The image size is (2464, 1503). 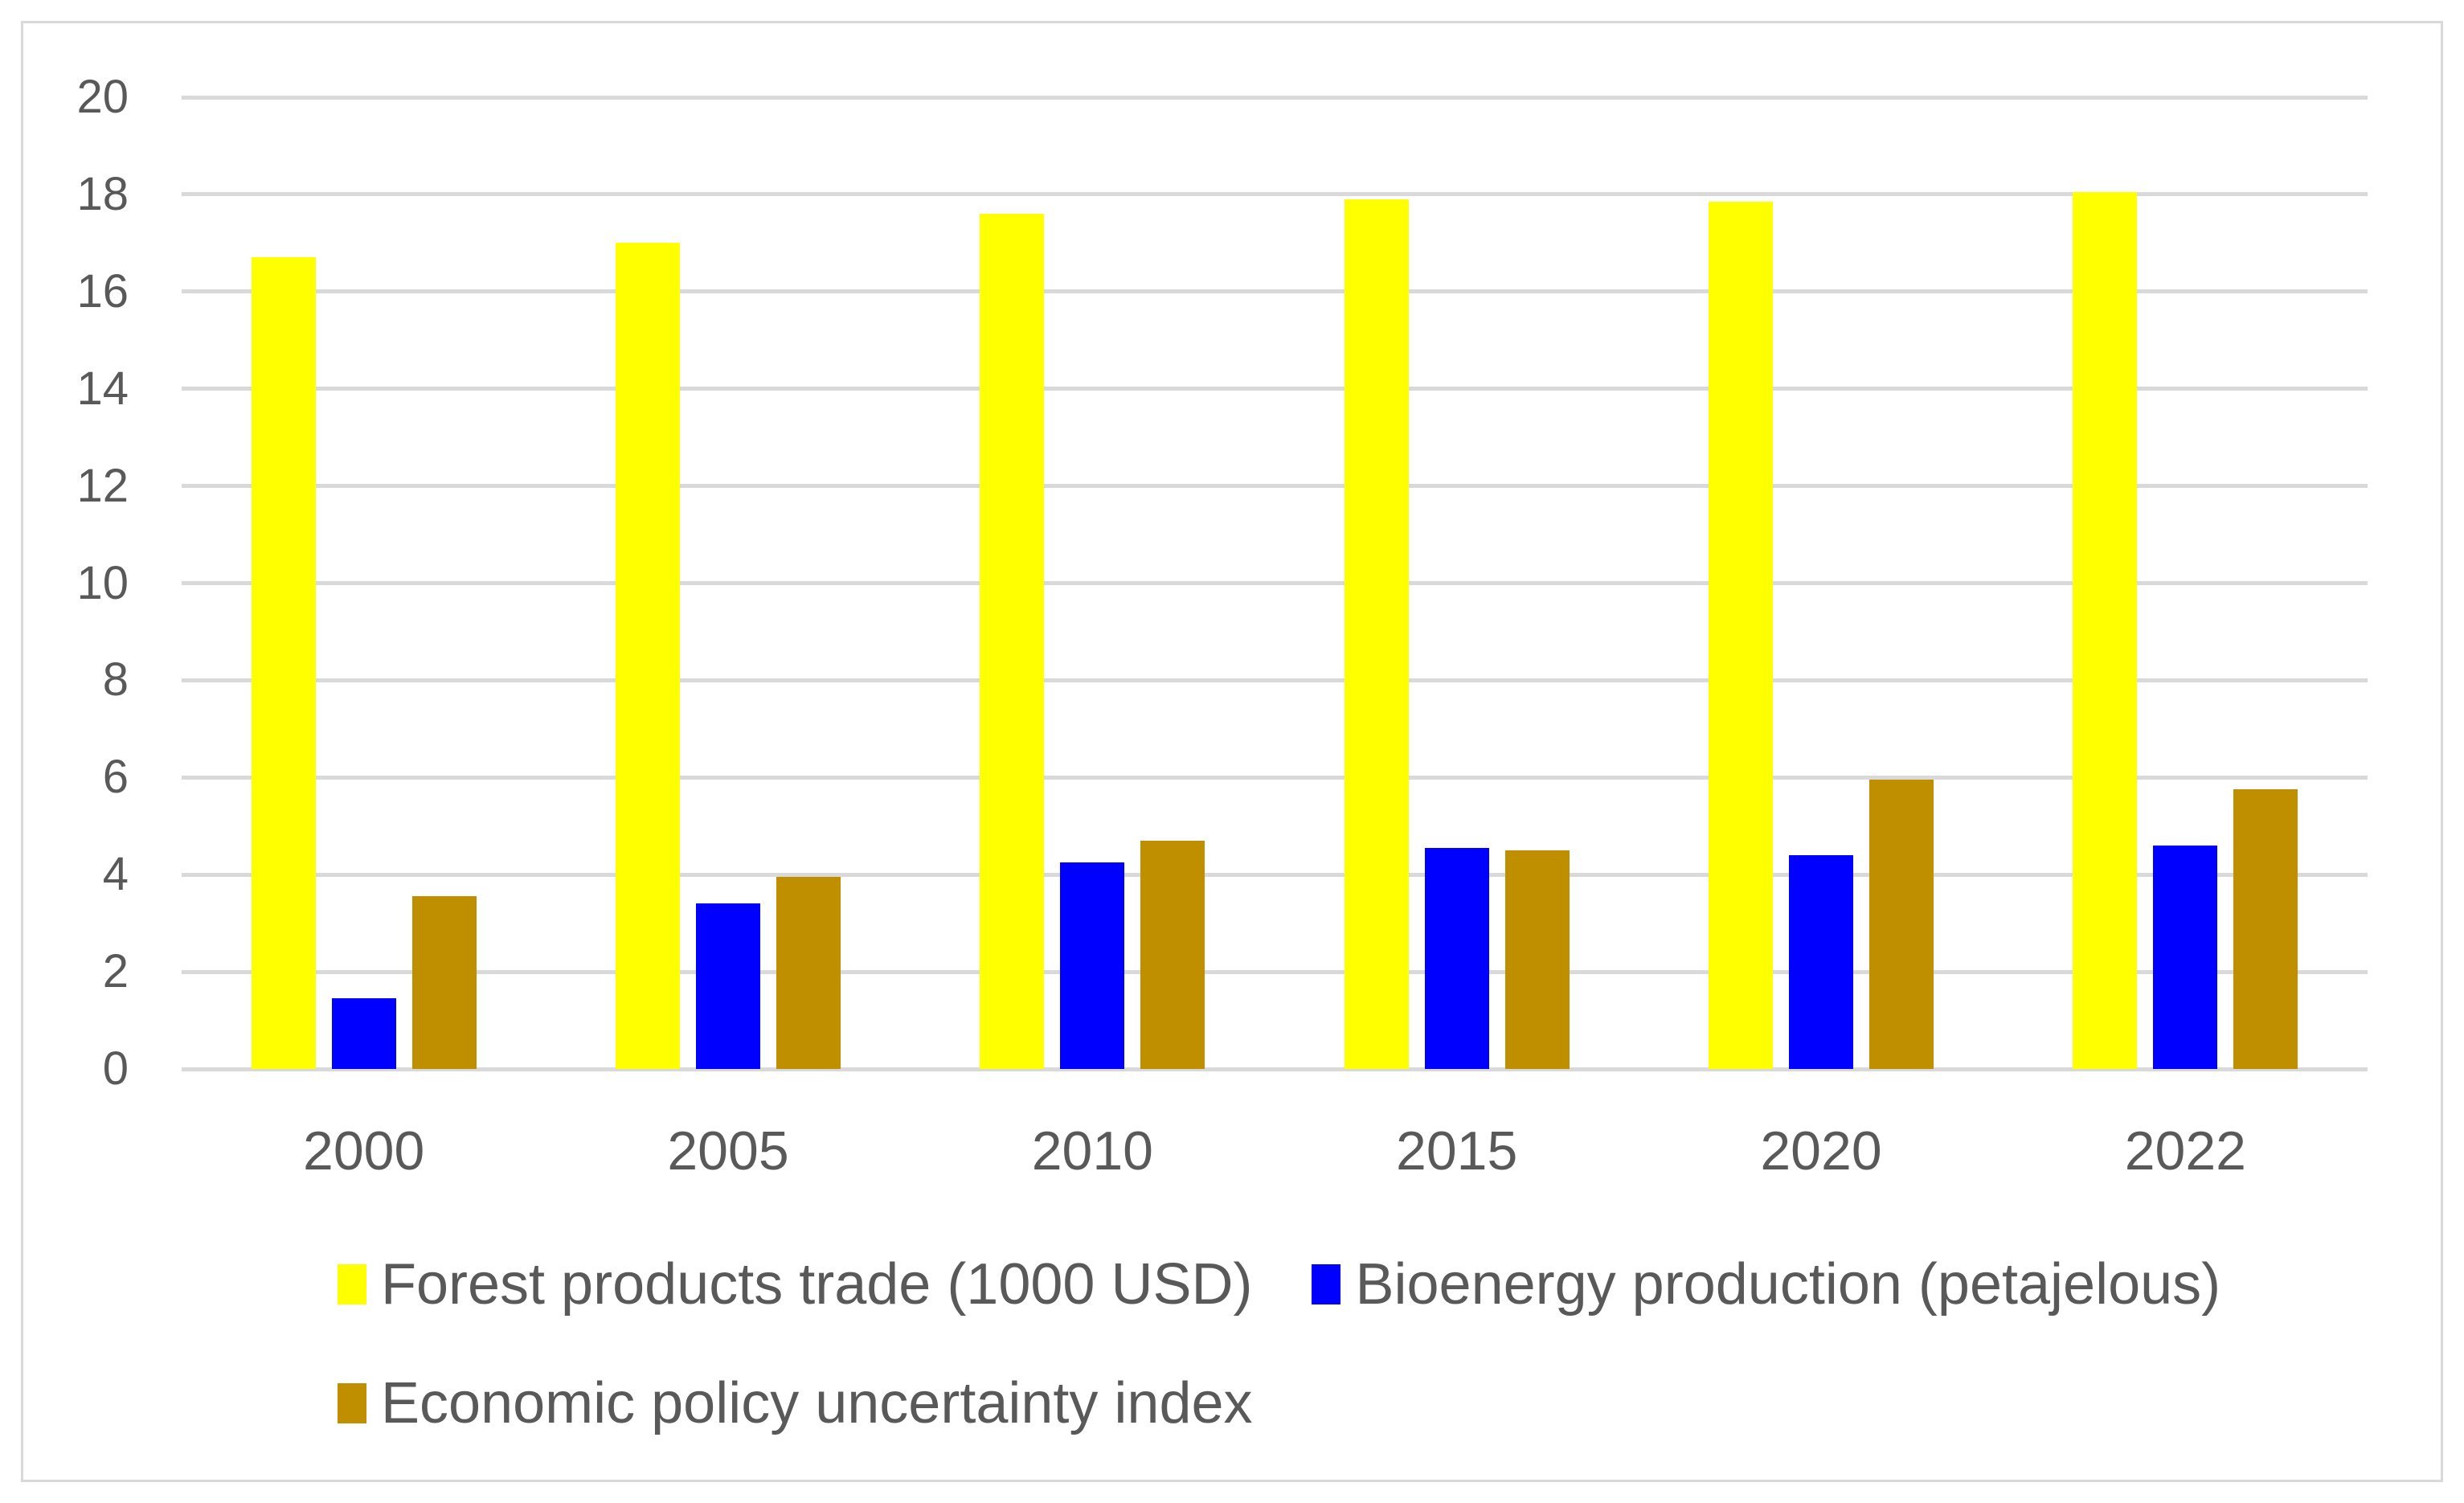 What do you see at coordinates (1821, 1151) in the screenshot?
I see `x-tick-label: 2020` at bounding box center [1821, 1151].